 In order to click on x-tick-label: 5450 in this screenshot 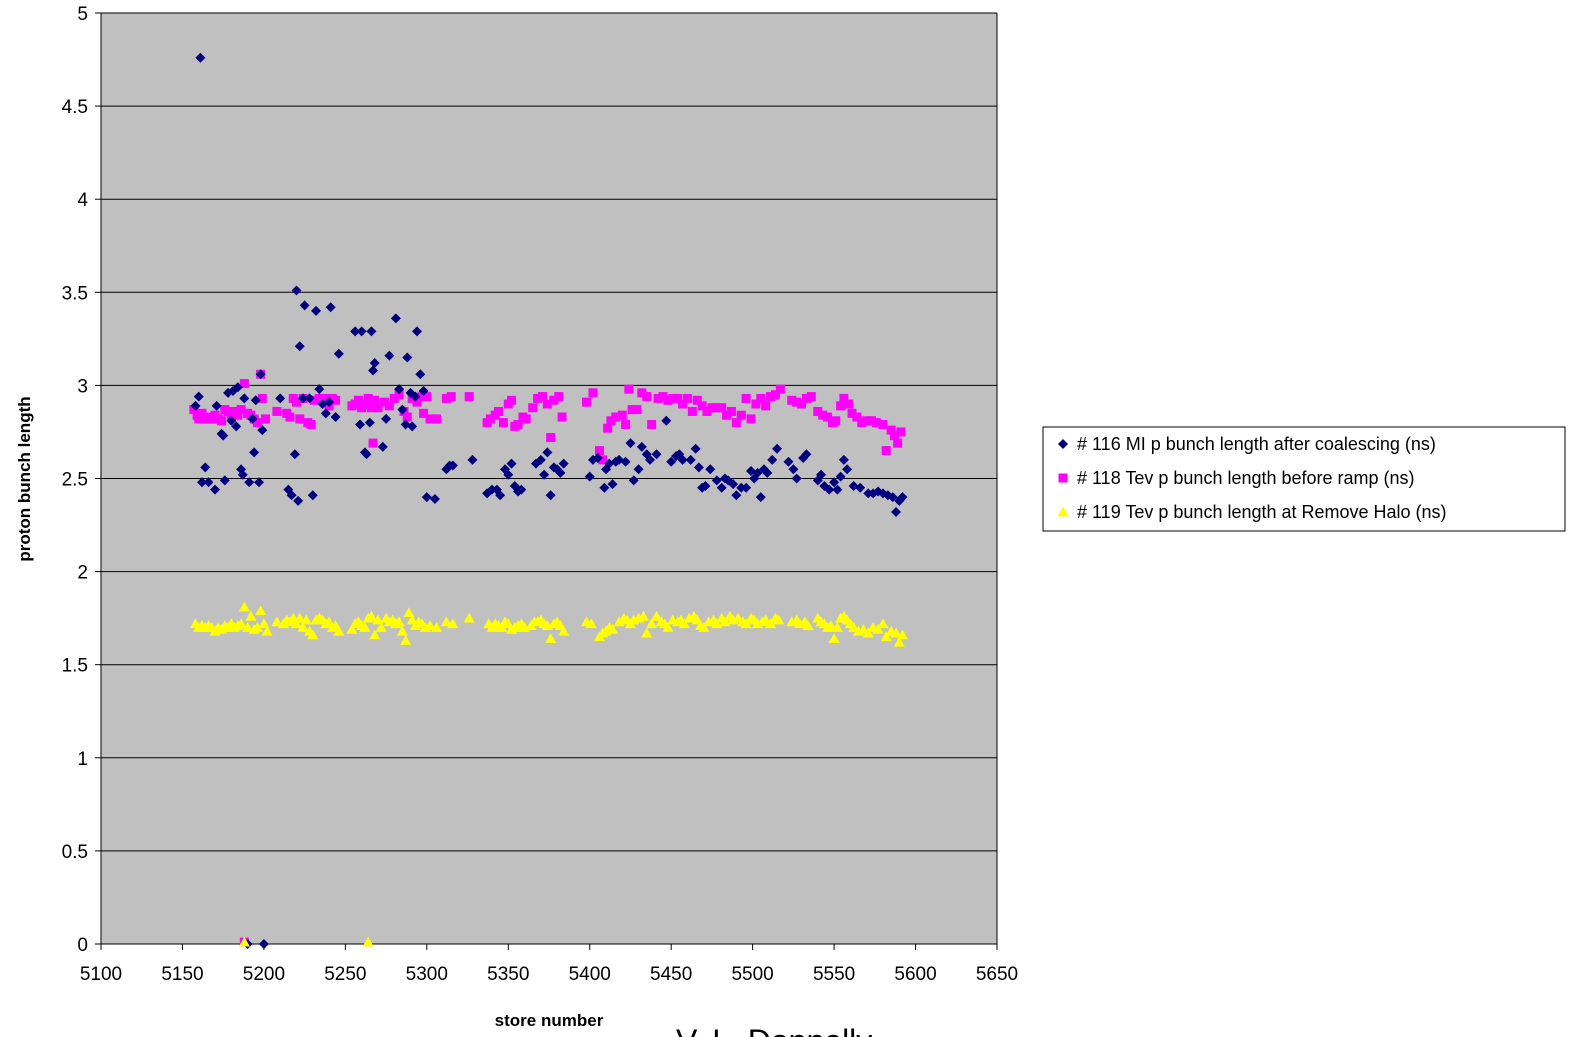, I will do `click(671, 974)`.